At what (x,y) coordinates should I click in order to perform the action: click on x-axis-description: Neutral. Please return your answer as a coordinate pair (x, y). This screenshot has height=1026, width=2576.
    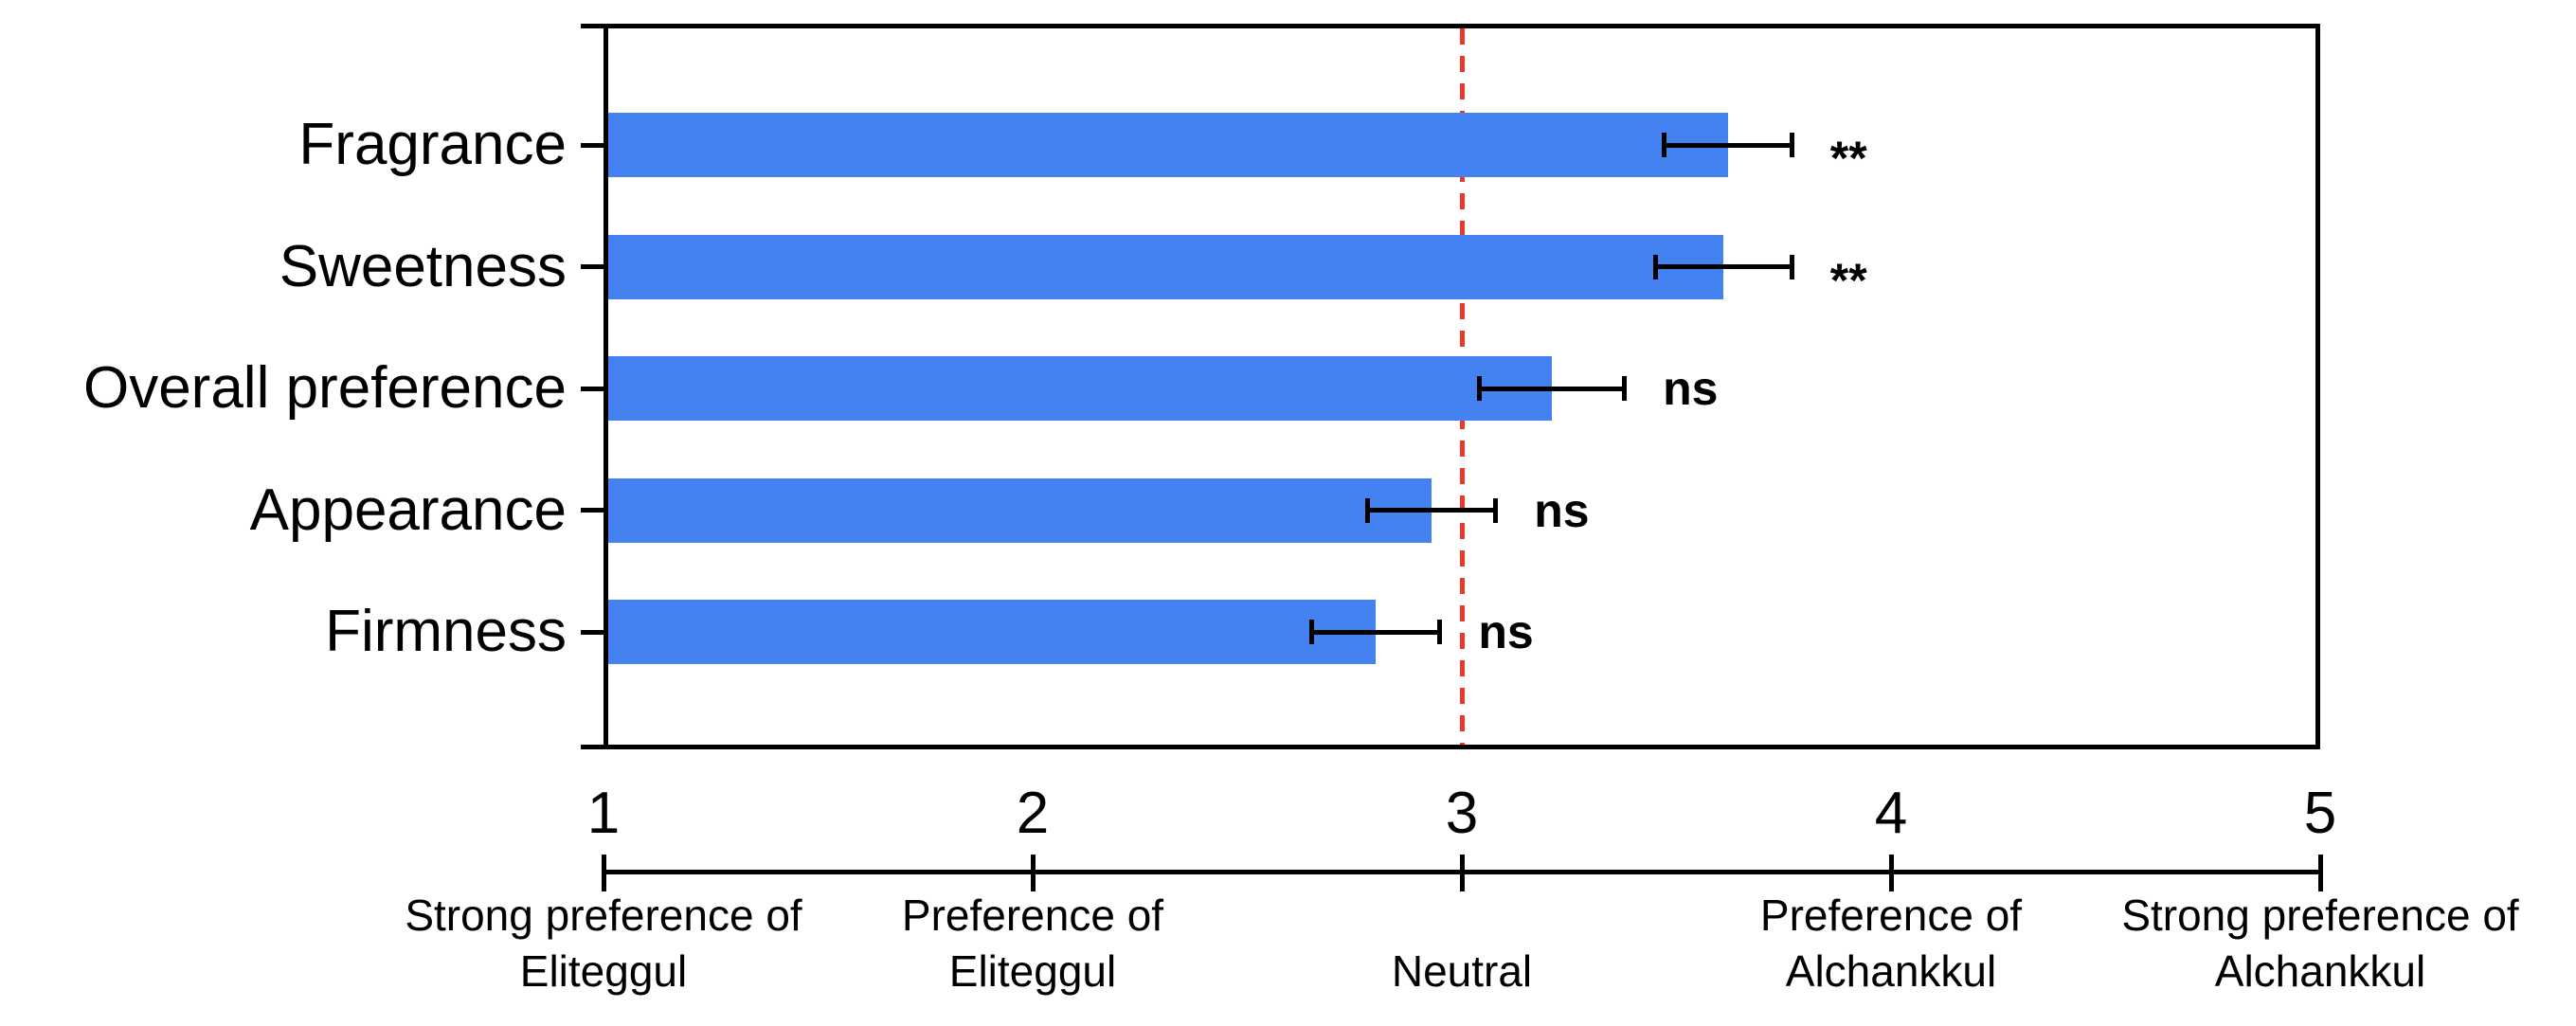
    Looking at the image, I should click on (1462, 943).